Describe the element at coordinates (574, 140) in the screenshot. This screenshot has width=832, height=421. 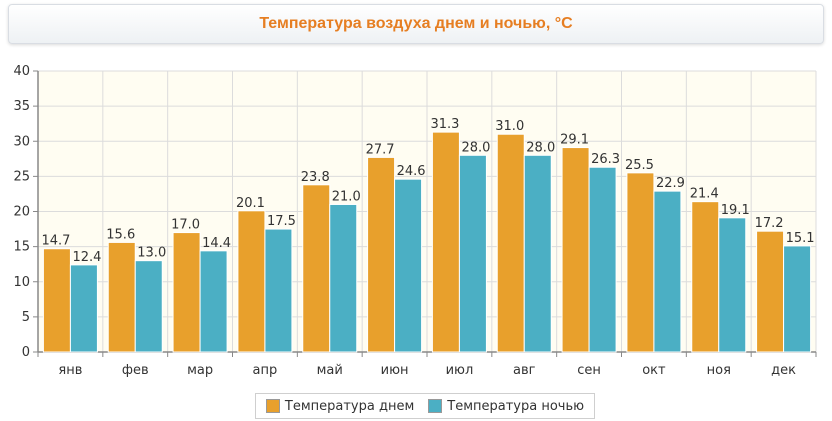
I see `data-label-day: 29.1` at that location.